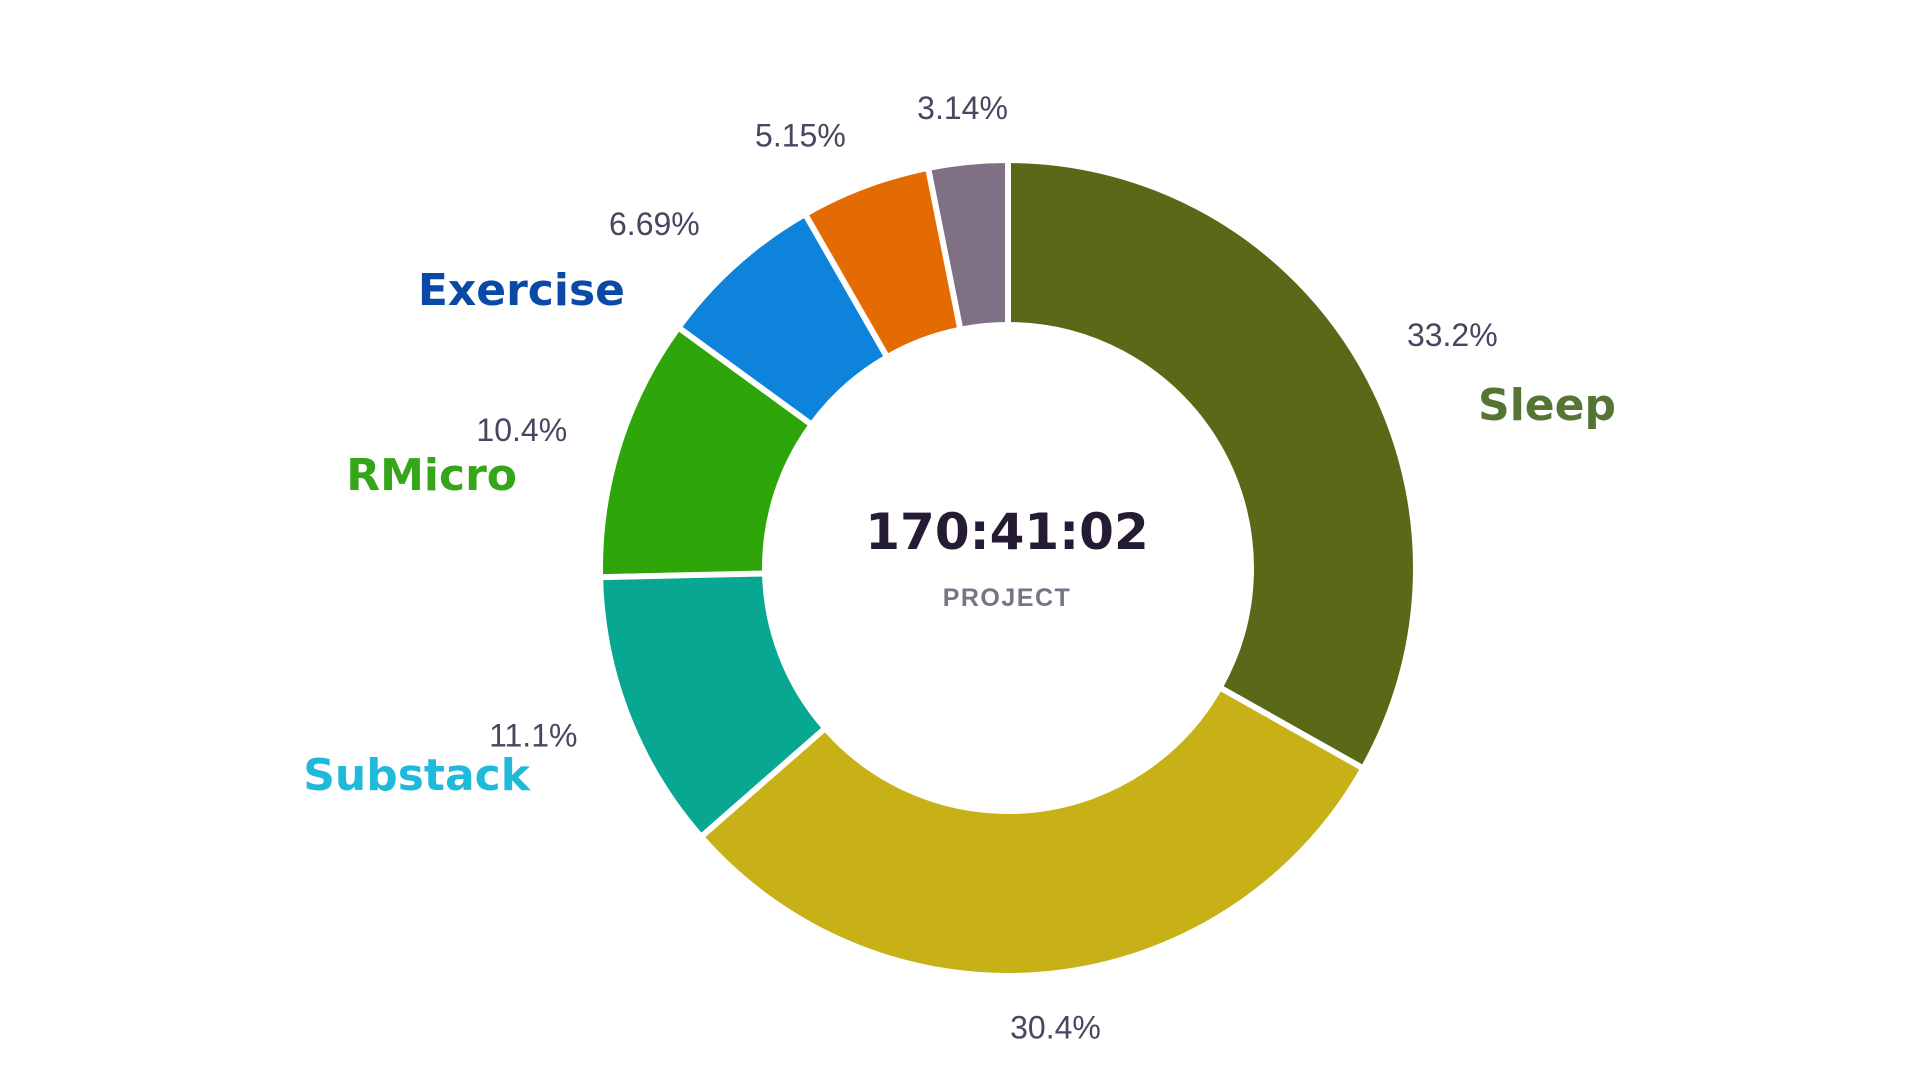  I want to click on category-label-exercise: Exercise, so click(521, 290).